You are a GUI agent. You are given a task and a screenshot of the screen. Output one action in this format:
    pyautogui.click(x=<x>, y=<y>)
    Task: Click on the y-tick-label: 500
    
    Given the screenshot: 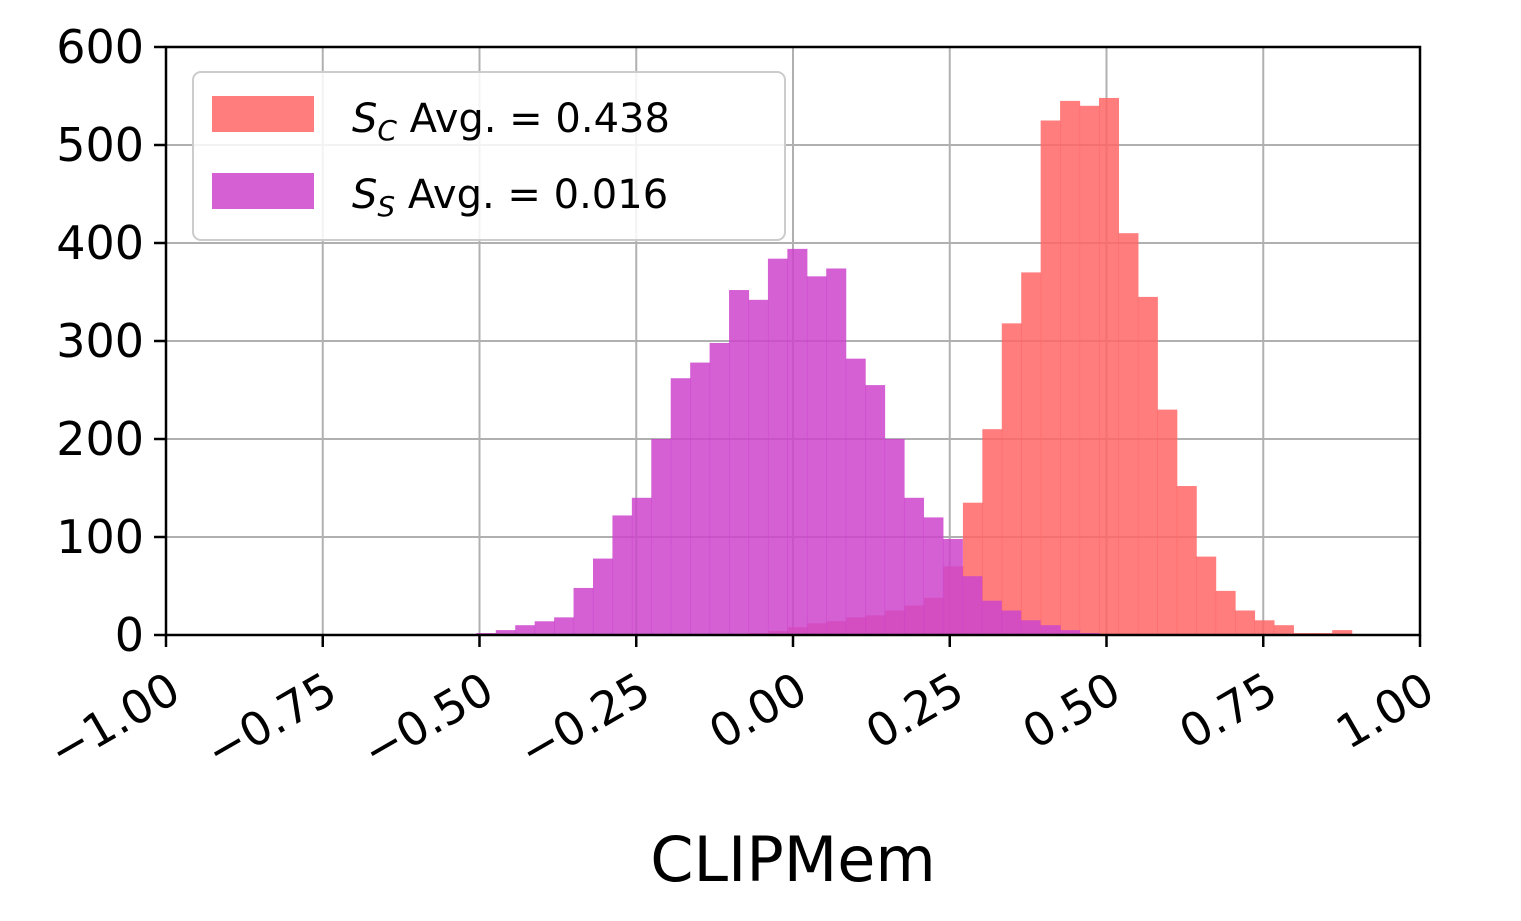 What is the action you would take?
    pyautogui.click(x=100, y=145)
    